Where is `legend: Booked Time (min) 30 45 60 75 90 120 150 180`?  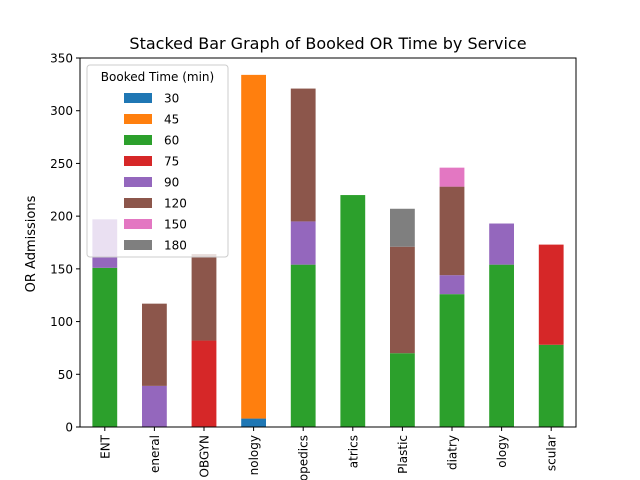 legend: Booked Time (min) 30 45 60 75 90 120 150 180 is located at coordinates (157, 161).